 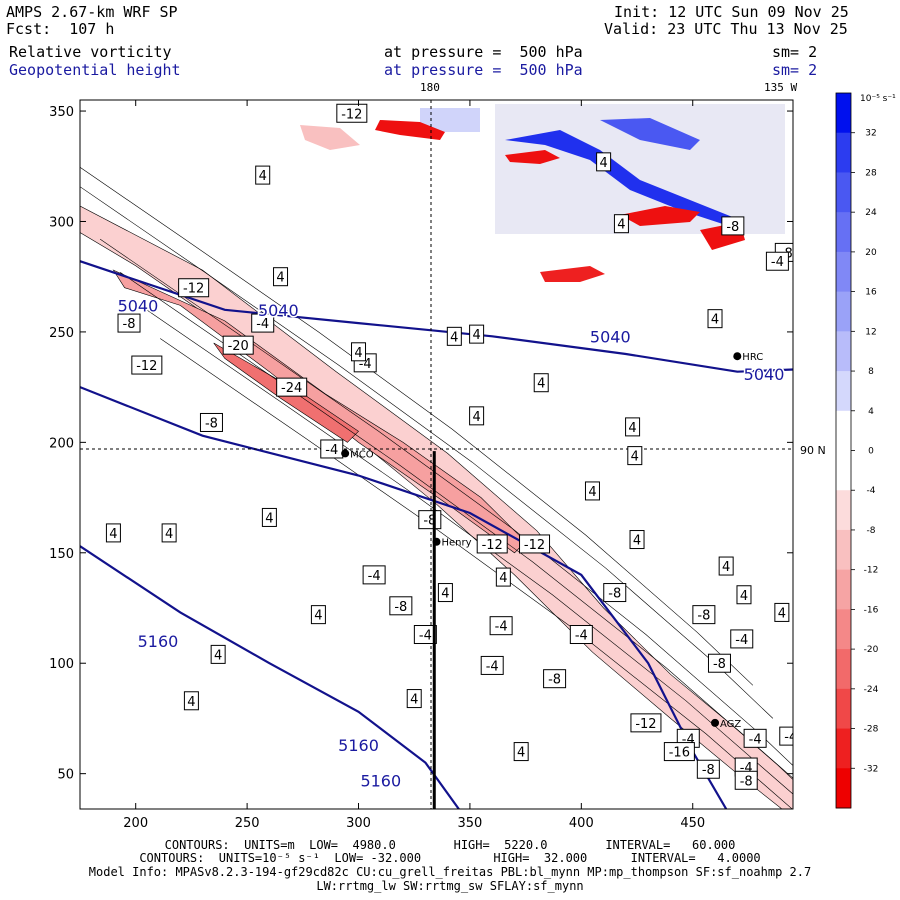 I want to click on station-dot, so click(x=737, y=356).